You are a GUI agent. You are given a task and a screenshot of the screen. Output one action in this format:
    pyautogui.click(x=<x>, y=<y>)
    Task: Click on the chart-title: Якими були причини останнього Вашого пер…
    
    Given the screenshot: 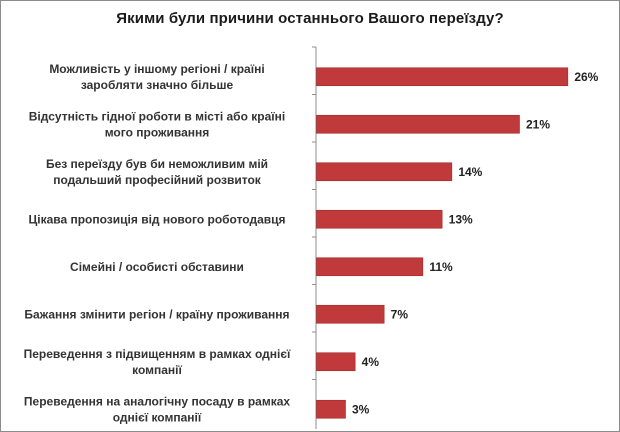 What is the action you would take?
    pyautogui.click(x=310, y=18)
    